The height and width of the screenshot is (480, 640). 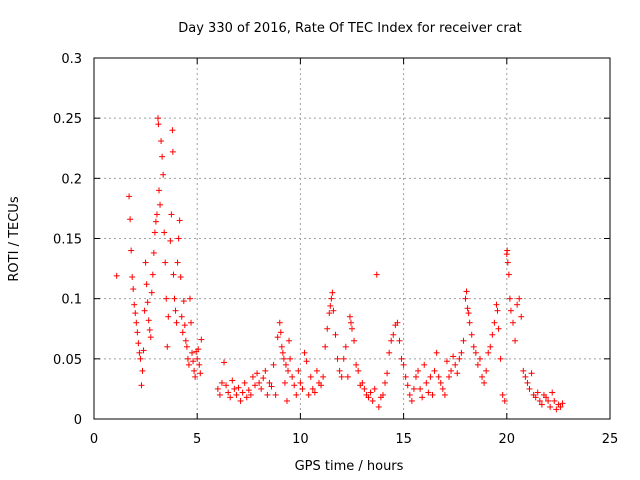 What do you see at coordinates (403, 439) in the screenshot?
I see `x-tick-label: 15` at bounding box center [403, 439].